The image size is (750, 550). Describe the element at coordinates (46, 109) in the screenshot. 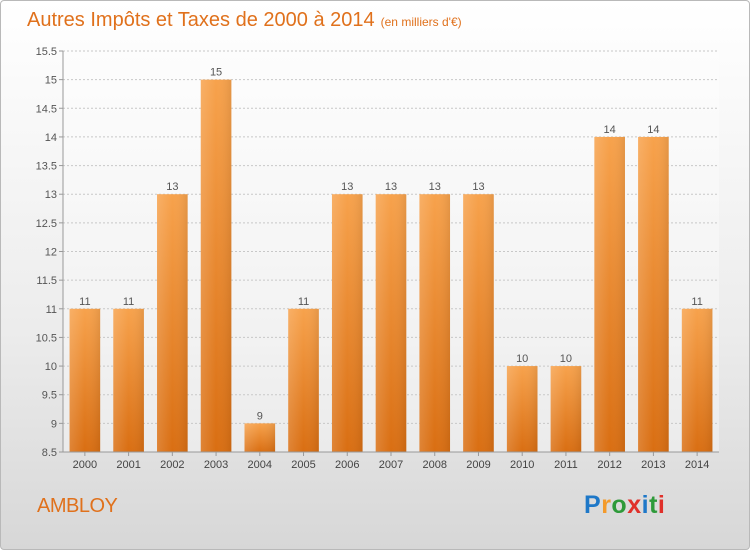

I see `y-tick-label: 14.5` at that location.